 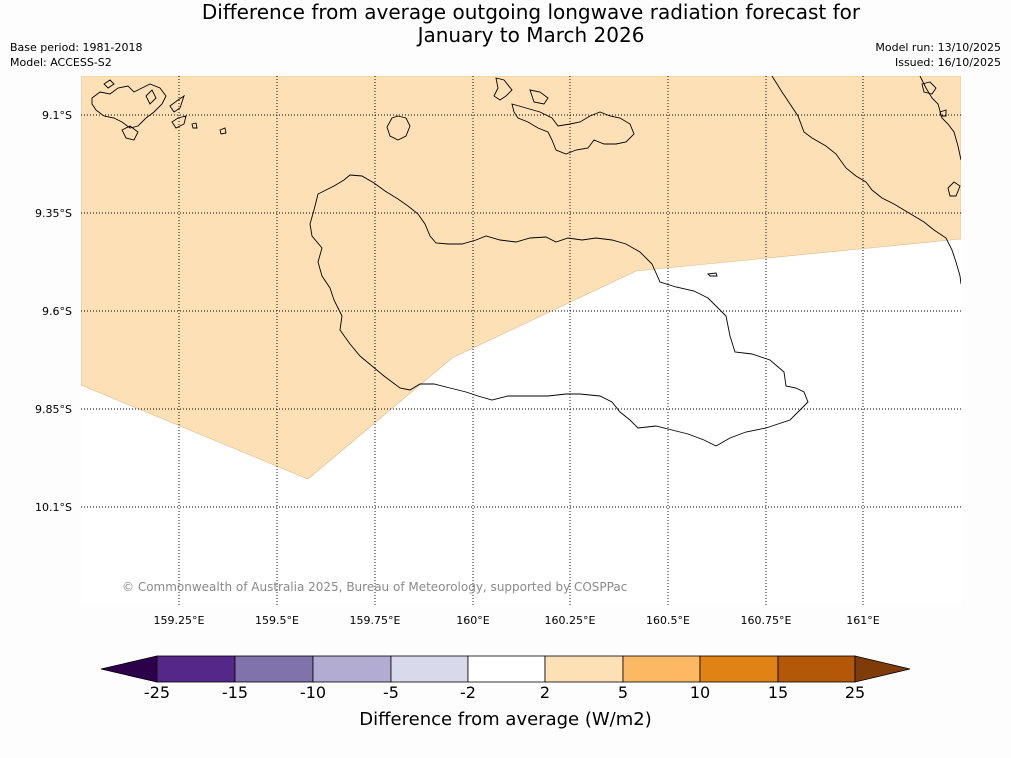 What do you see at coordinates (375, 620) in the screenshot?
I see `lon-label: 159.75°E` at bounding box center [375, 620].